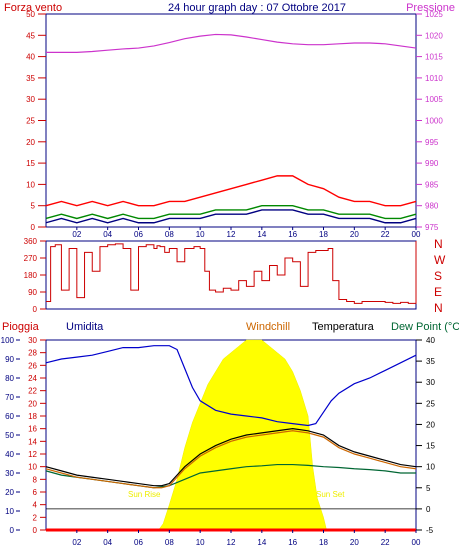 This screenshot has height=555, width=459. Describe the element at coordinates (354, 542) in the screenshot. I see `bottom-x-tick: 20` at that location.